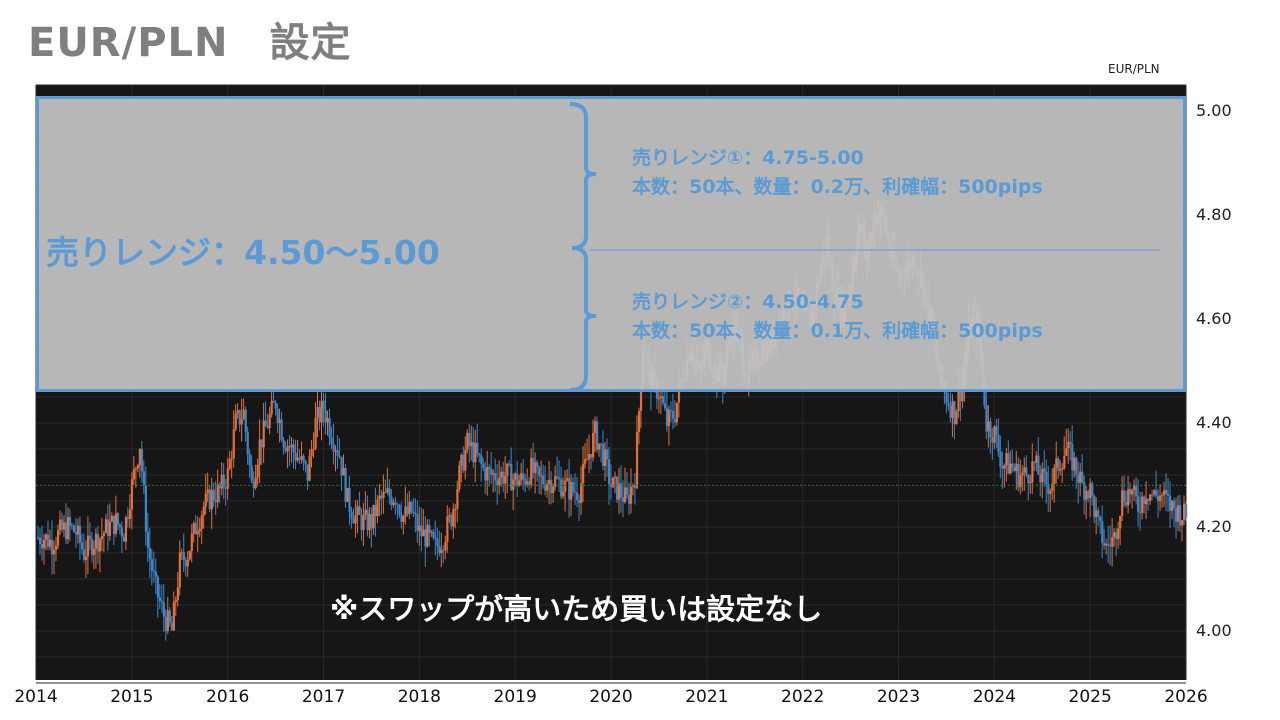 This screenshot has height=720, width=1280. What do you see at coordinates (583, 247) in the screenshot?
I see `brace-icon` at bounding box center [583, 247].